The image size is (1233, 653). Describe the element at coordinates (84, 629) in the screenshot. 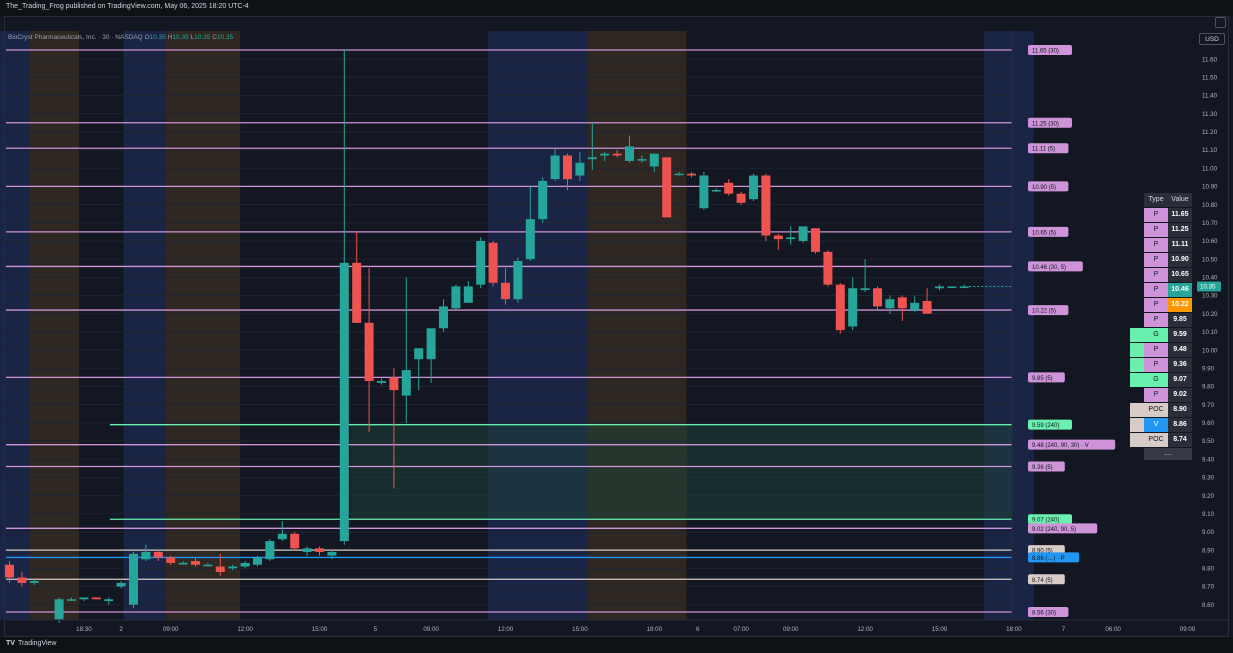

I see `x-tick-label: 18:30` at that location.